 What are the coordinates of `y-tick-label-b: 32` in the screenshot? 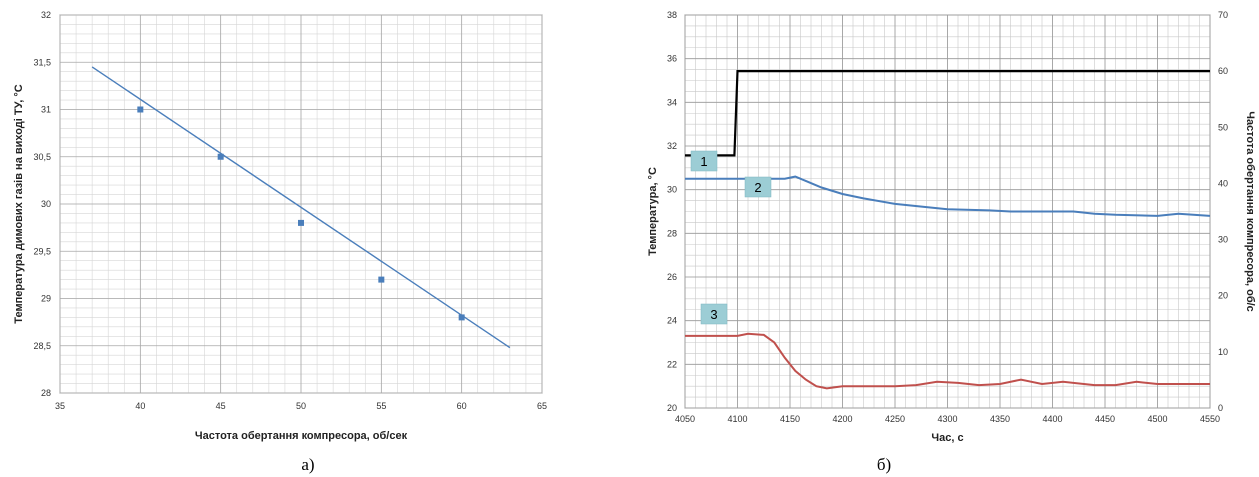 It's located at (672, 146).